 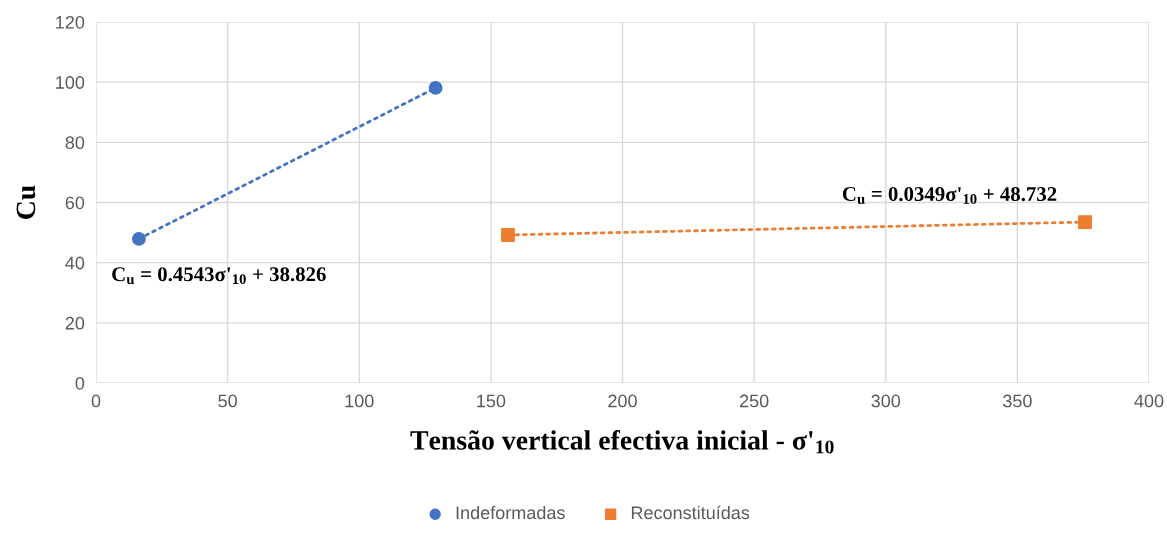 What do you see at coordinates (1017, 401) in the screenshot?
I see `x-tick-label: 350` at bounding box center [1017, 401].